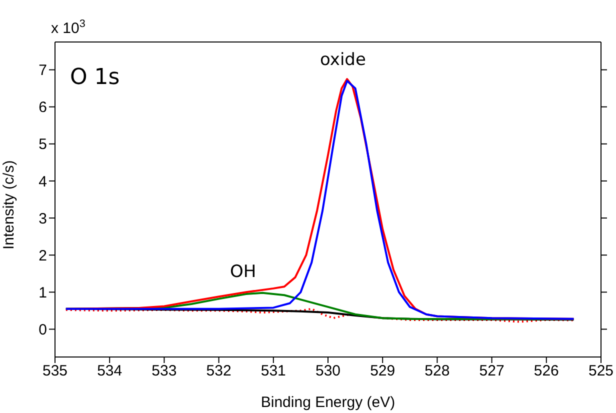  Describe the element at coordinates (42, 255) in the screenshot. I see `y-tick-label: 2` at that location.